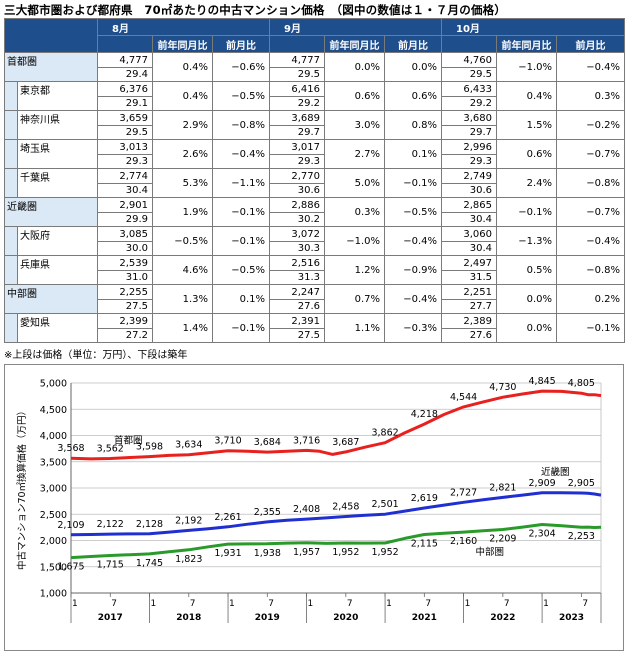  Describe the element at coordinates (555, 472) in the screenshot. I see `series-name-label: 近畿圏` at that location.